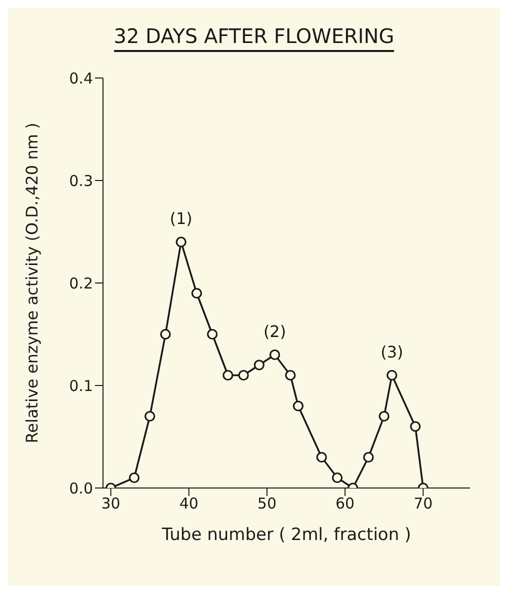 The width and height of the screenshot is (508, 594). What do you see at coordinates (81, 78) in the screenshot?
I see `y-tick-label: 0.4` at bounding box center [81, 78].